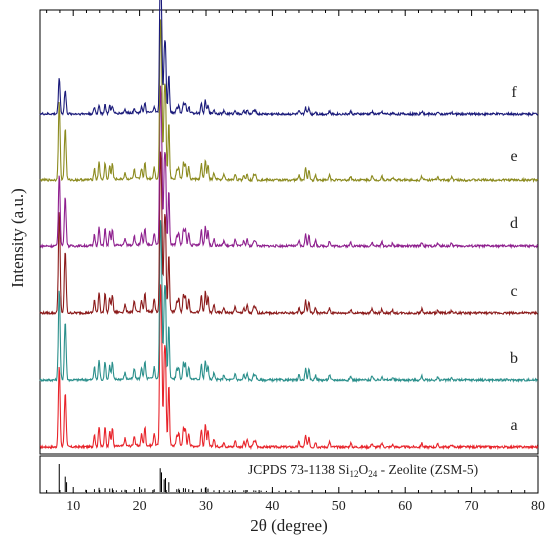  I want to click on x-tick-label: 50, so click(339, 506).